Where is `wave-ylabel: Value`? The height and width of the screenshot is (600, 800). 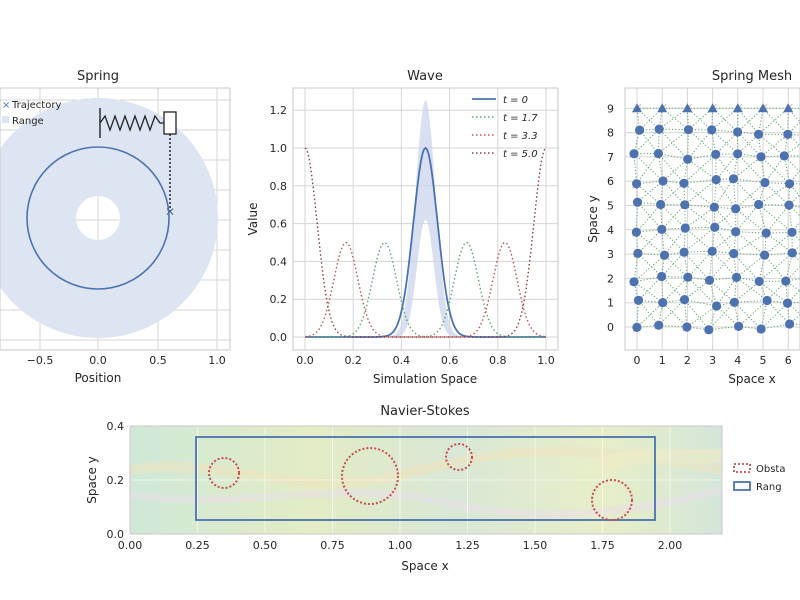 wave-ylabel: Value is located at coordinates (253, 219).